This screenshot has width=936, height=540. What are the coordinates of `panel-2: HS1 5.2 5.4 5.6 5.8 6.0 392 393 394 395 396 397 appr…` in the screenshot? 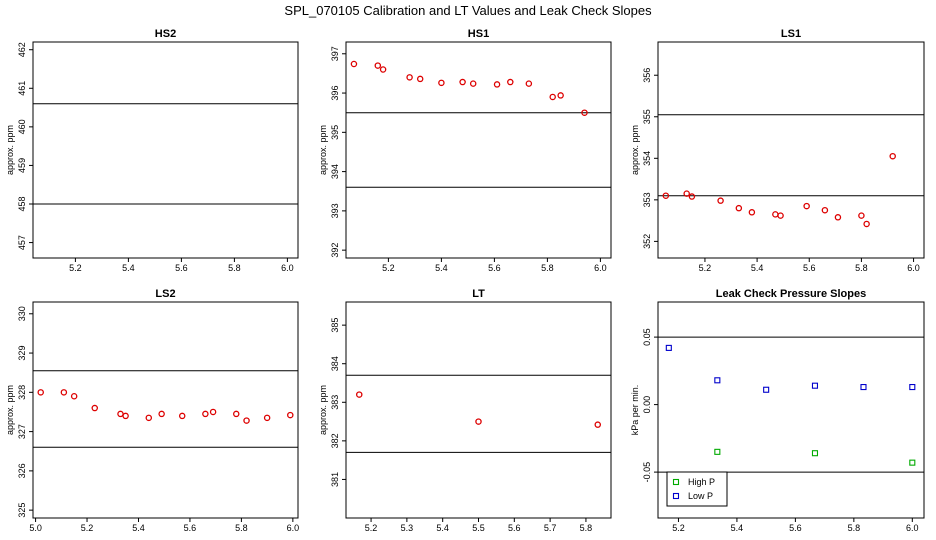 It's located at (465, 150).